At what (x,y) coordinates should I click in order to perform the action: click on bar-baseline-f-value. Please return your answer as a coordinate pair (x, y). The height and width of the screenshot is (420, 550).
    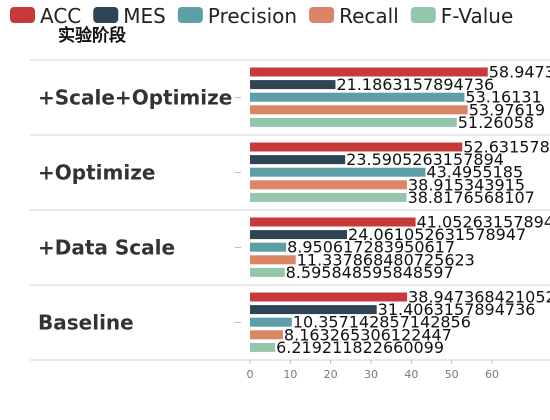
    Looking at the image, I should click on (263, 347).